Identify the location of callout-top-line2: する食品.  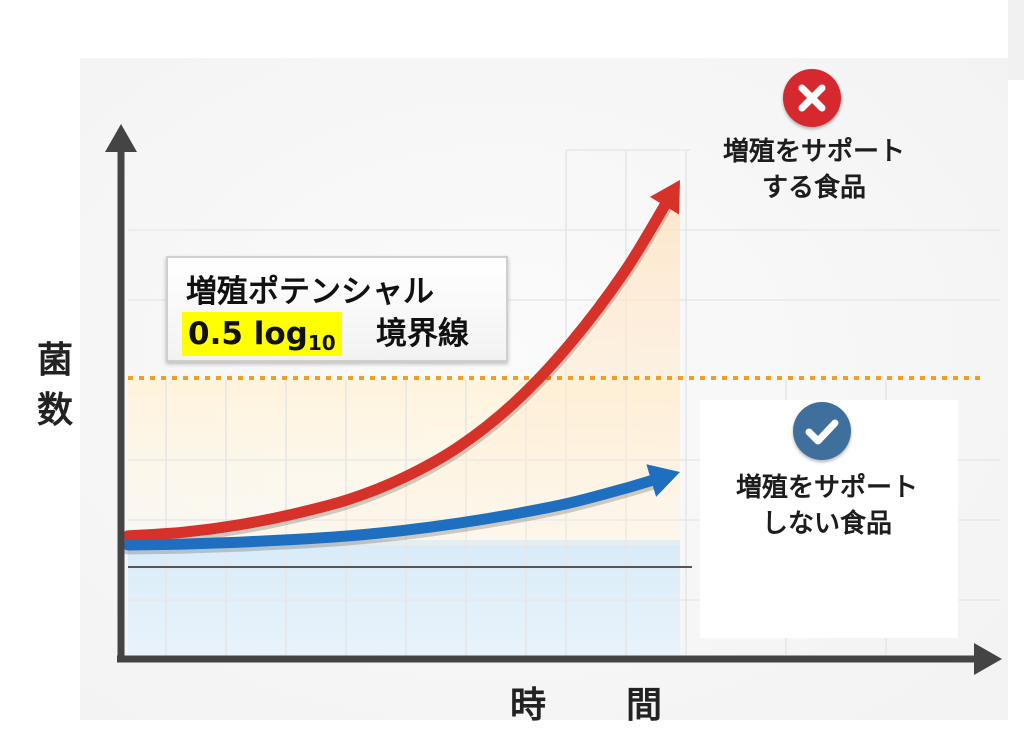
(813, 188).